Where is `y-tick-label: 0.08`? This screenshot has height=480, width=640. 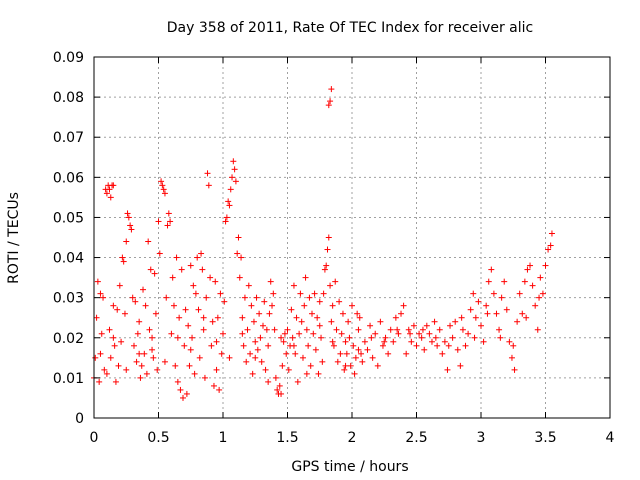
y-tick-label: 0.08 is located at coordinates (68, 98).